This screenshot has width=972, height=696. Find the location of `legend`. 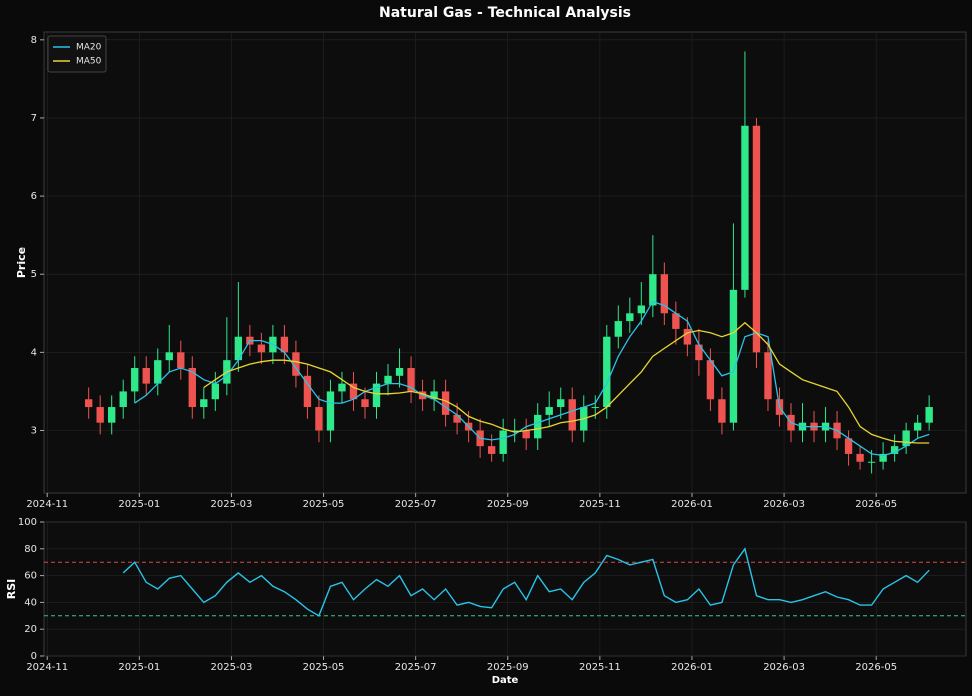

legend is located at coordinates (77, 54).